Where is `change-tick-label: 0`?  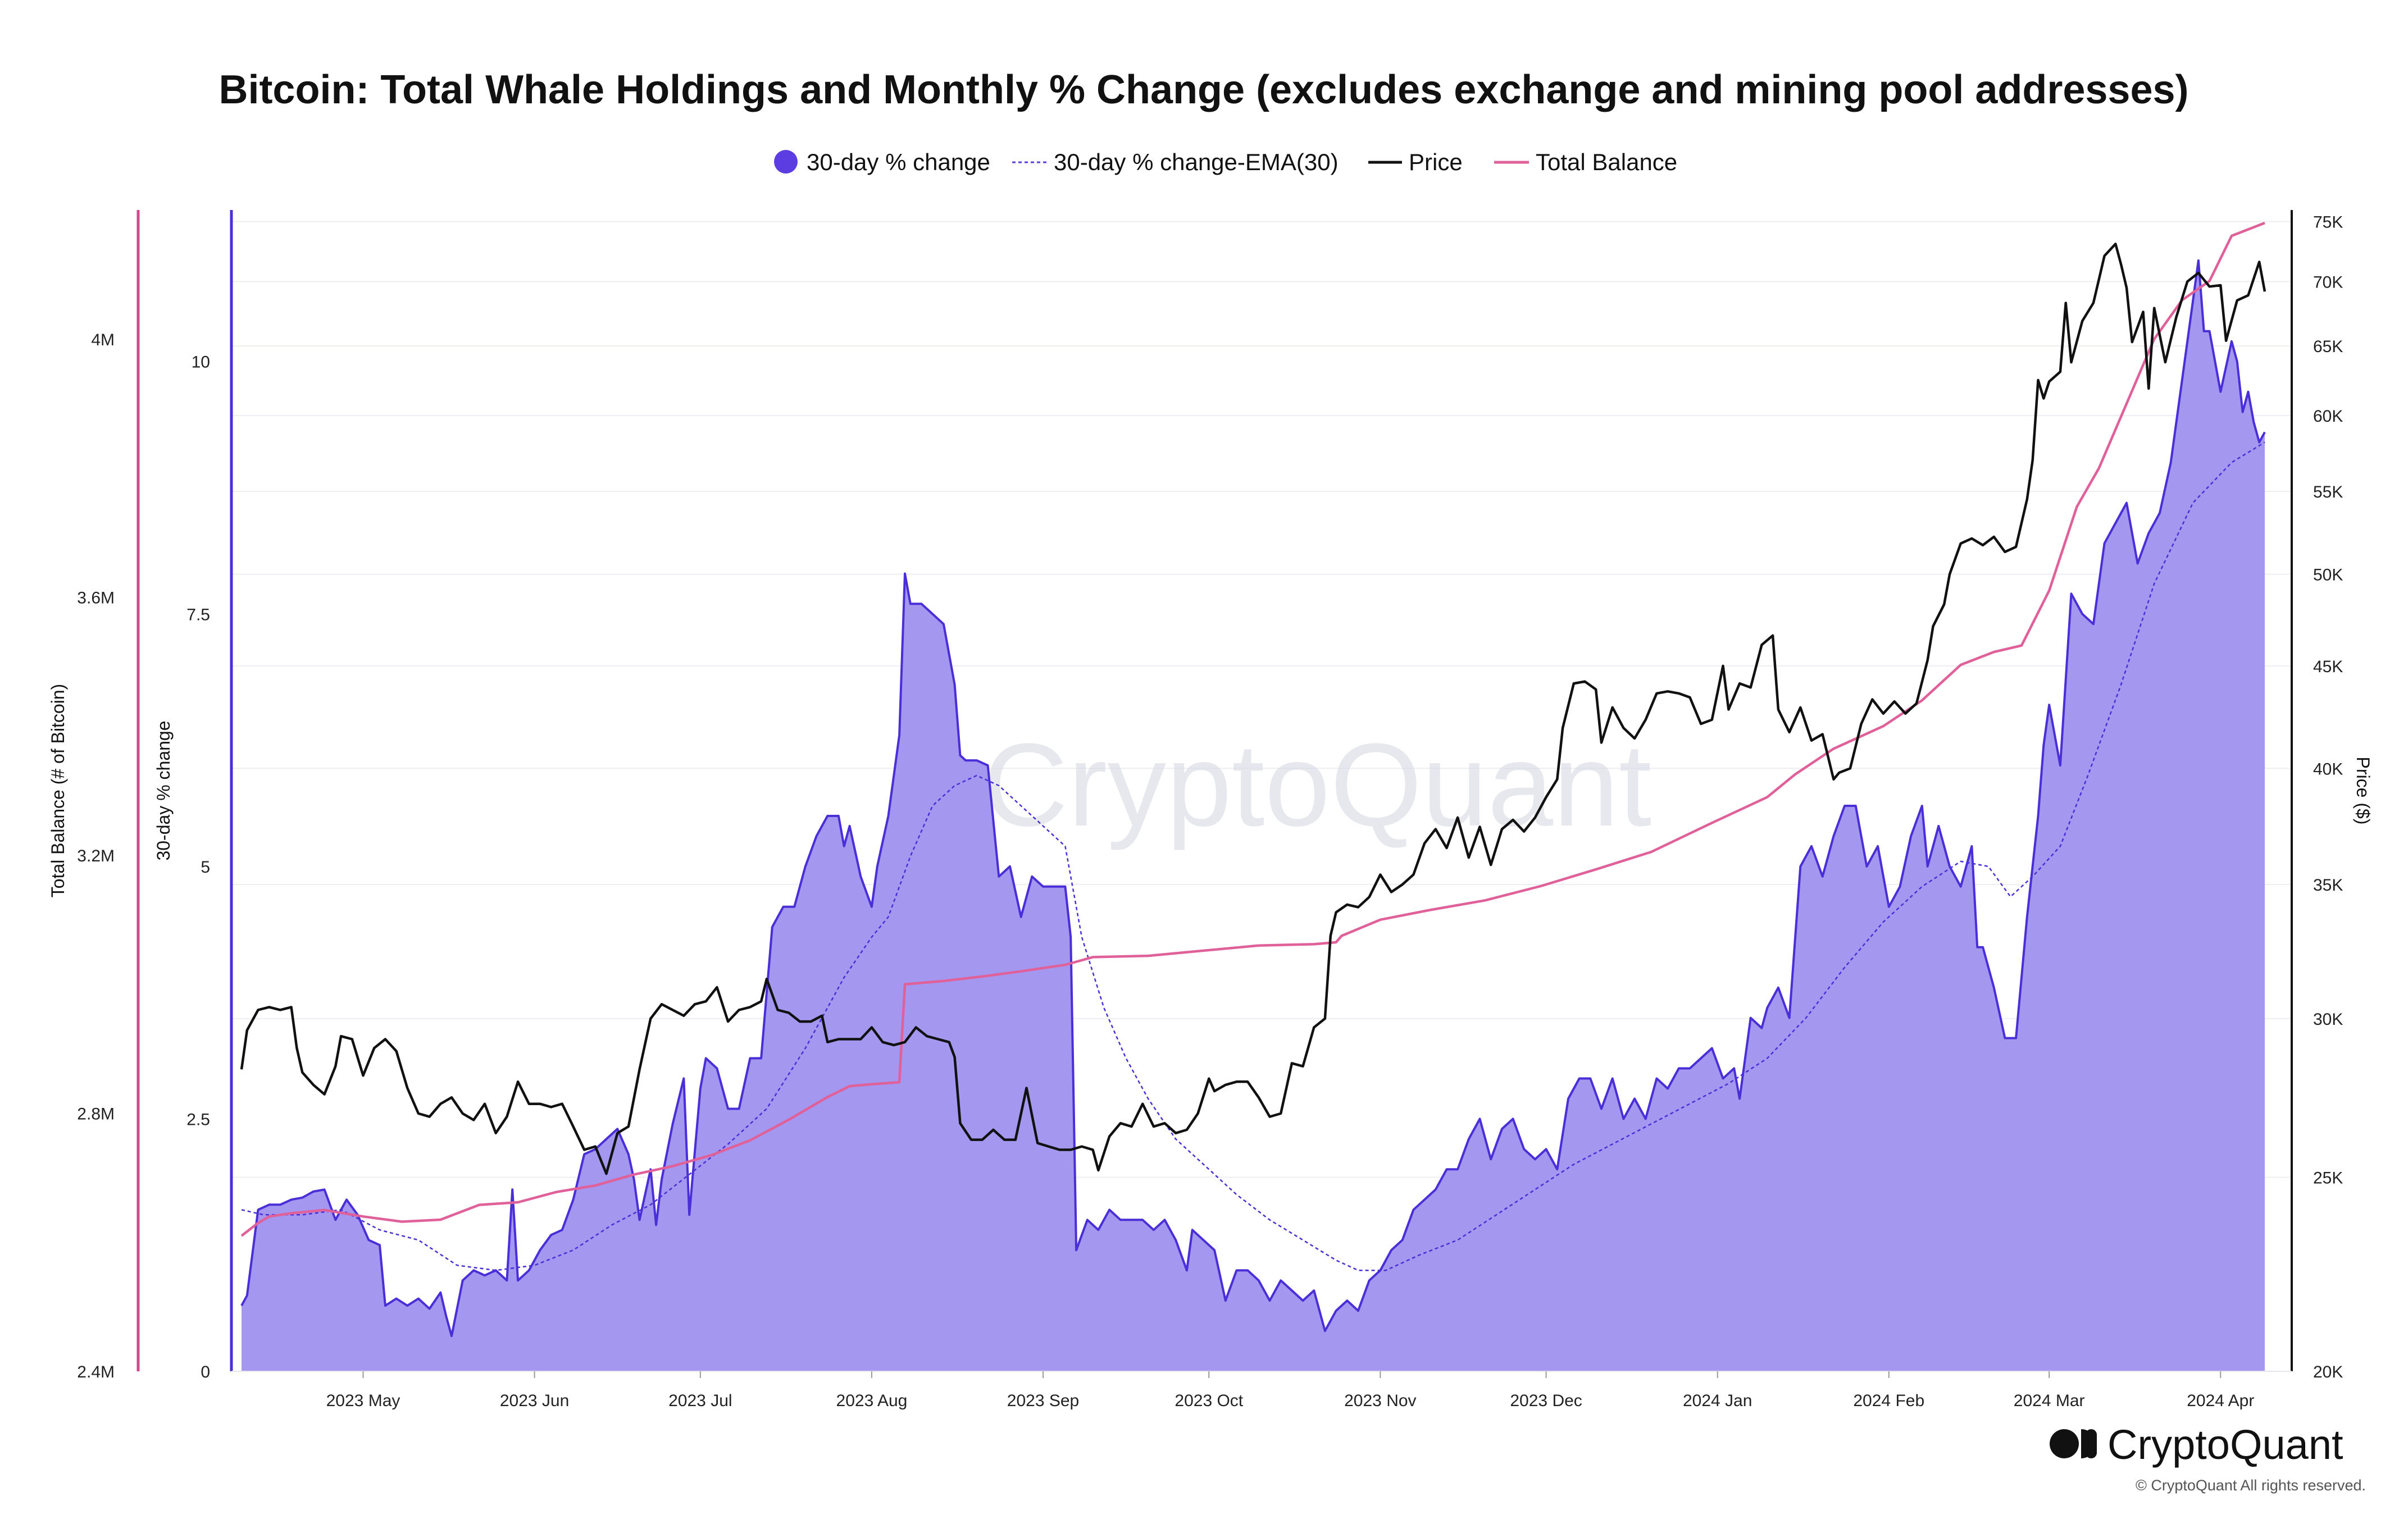 change-tick-label: 0 is located at coordinates (205, 1372).